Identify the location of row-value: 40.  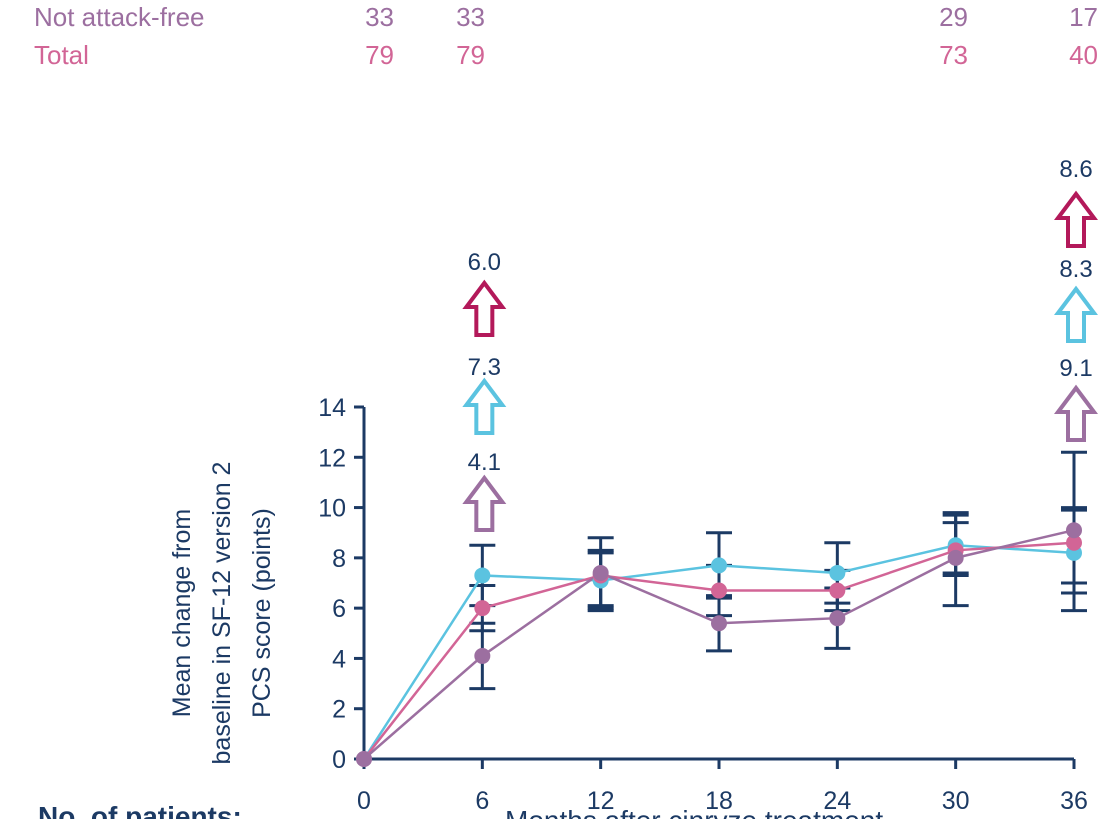
(1083, 55).